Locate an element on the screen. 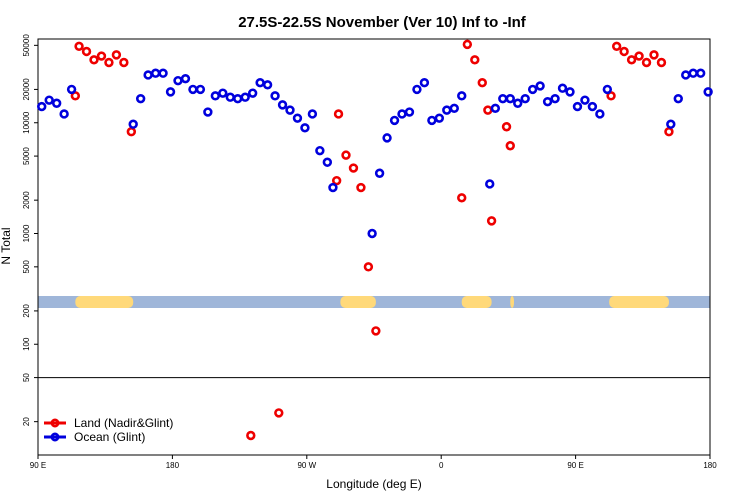 This screenshot has width=750, height=500. y-tick-label: 50 is located at coordinates (26, 377).